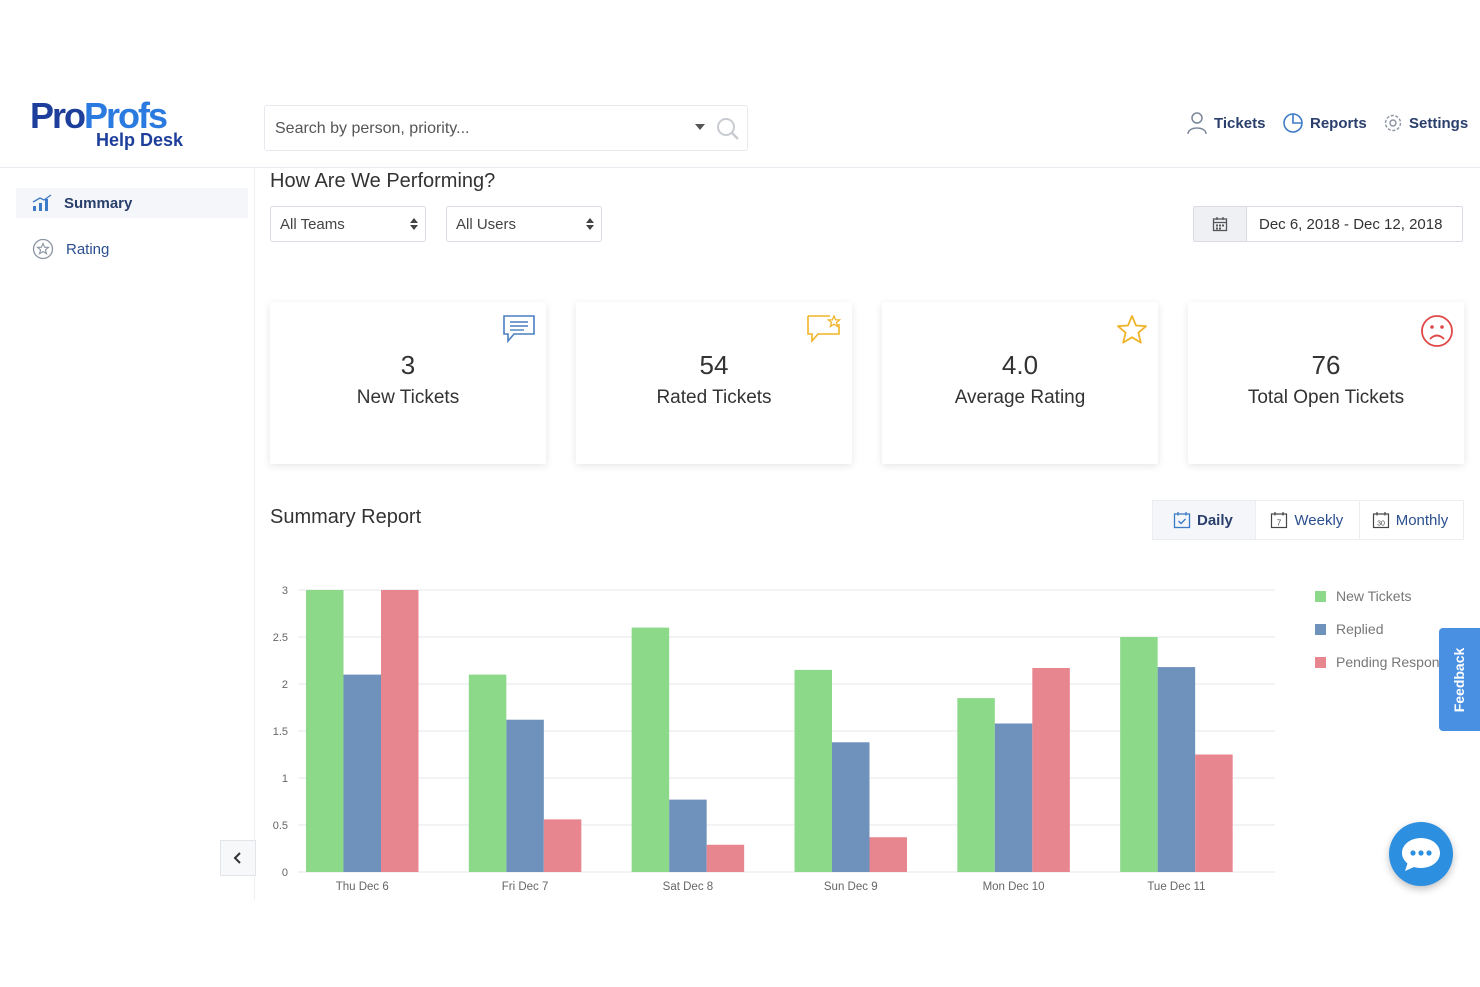  Describe the element at coordinates (1381, 524) in the screenshot. I see `svg-text: 30` at that location.